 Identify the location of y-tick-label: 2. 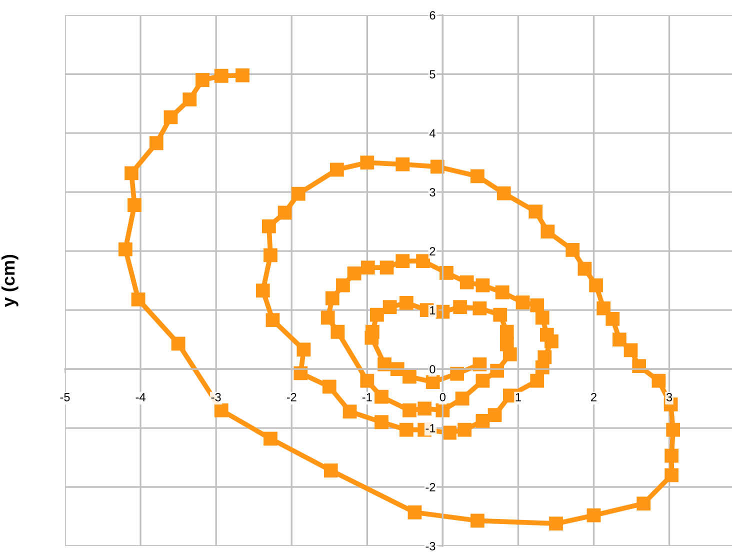
(433, 251).